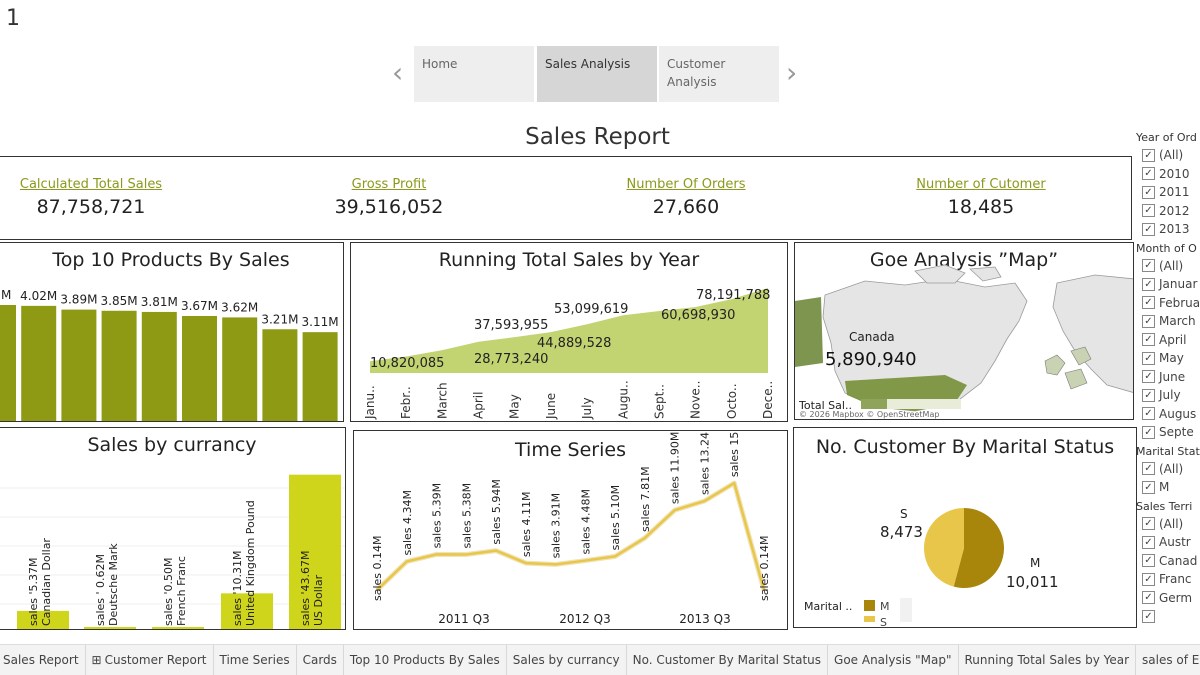 The image size is (1200, 675). I want to click on nav-button-sales-analysis: Sales Analysis, so click(597, 74).